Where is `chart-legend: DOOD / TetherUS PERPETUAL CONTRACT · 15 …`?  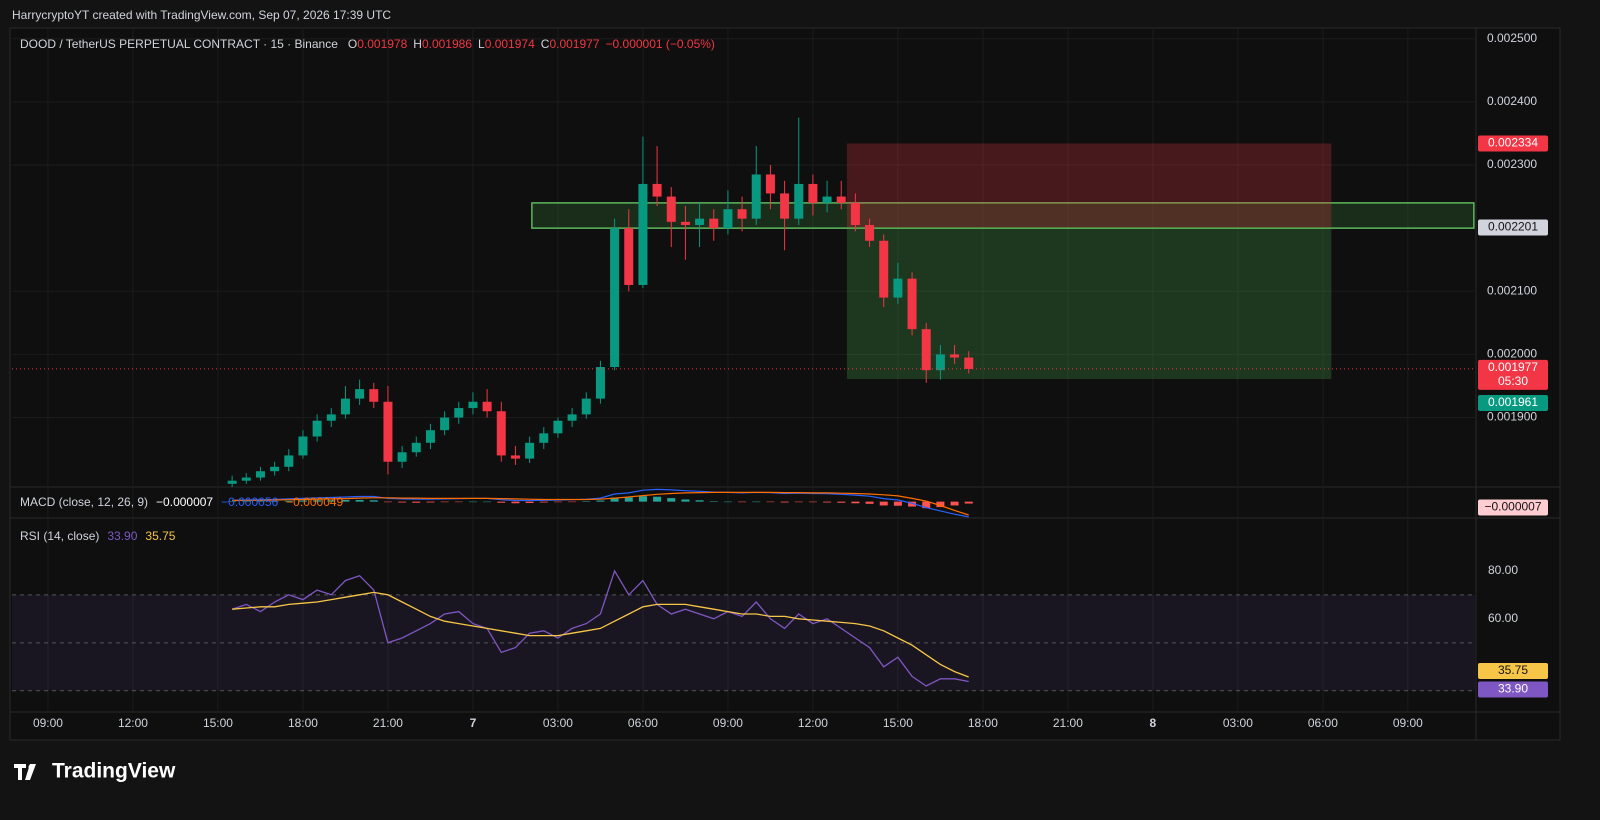 chart-legend: DOOD / TetherUS PERPETUAL CONTRACT · 15 … is located at coordinates (367, 44).